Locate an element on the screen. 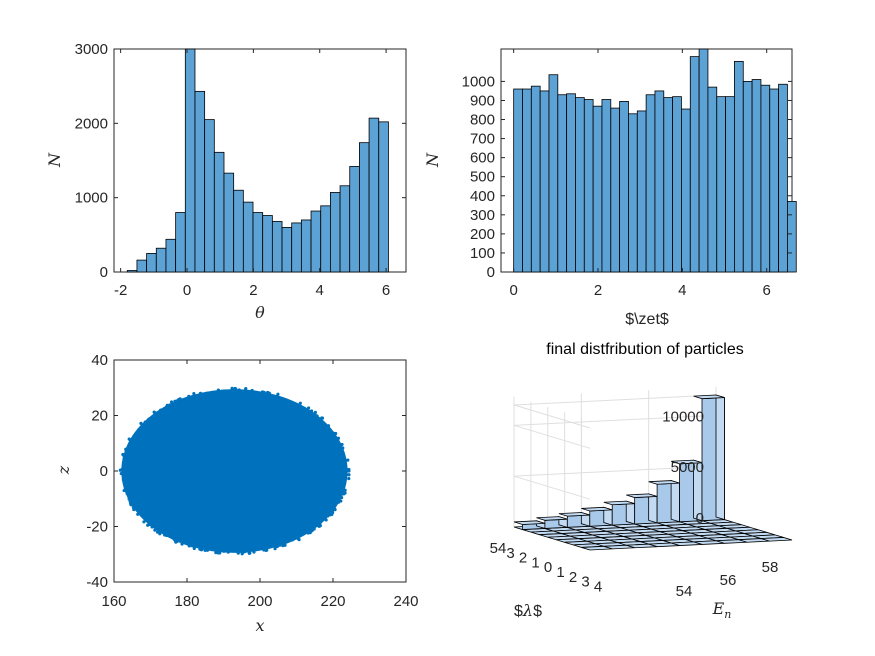 The image size is (875, 656). scatter-ytick-label: -40 is located at coordinates (97, 582).